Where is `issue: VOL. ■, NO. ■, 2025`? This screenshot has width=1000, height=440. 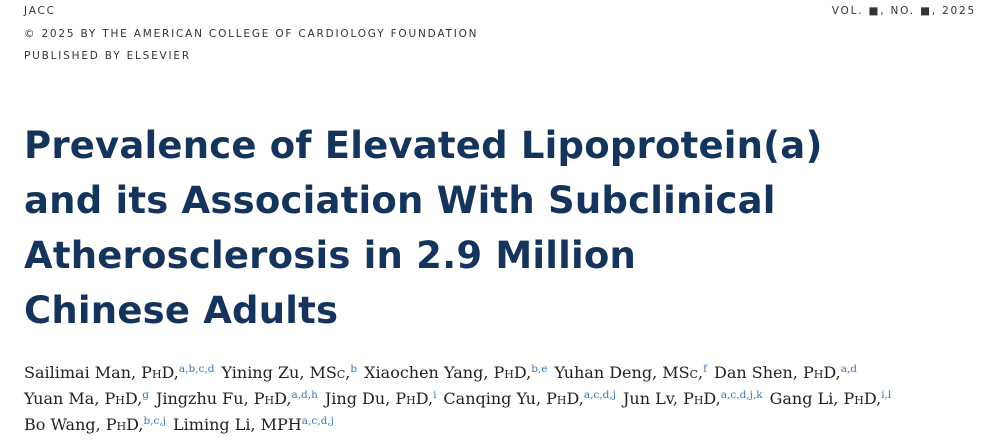
issue: VOL. ■, NO. ■, 2025 is located at coordinates (903, 11).